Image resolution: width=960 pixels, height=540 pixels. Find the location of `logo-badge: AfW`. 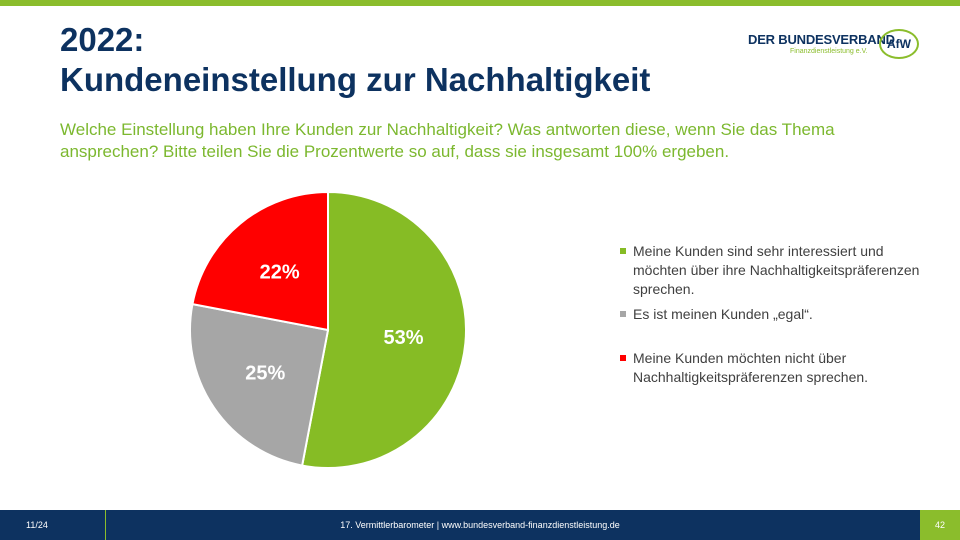

logo-badge: AfW is located at coordinates (899, 44).